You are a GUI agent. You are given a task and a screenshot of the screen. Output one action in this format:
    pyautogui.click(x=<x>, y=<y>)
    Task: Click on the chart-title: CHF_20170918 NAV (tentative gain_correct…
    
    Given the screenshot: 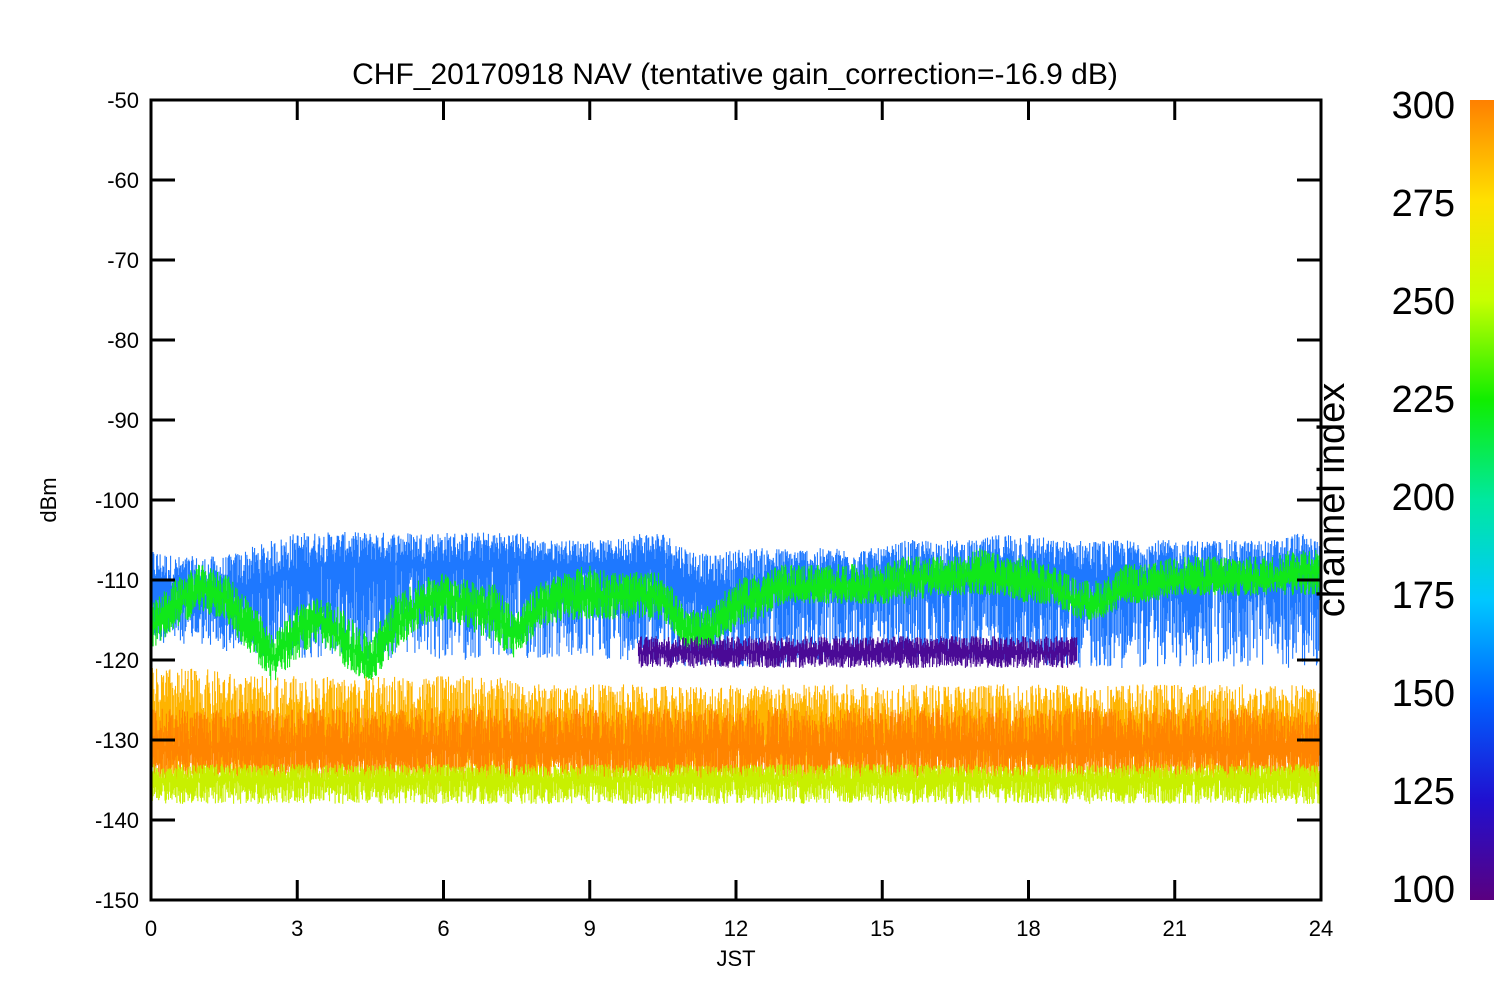 What is the action you would take?
    pyautogui.click(x=735, y=74)
    